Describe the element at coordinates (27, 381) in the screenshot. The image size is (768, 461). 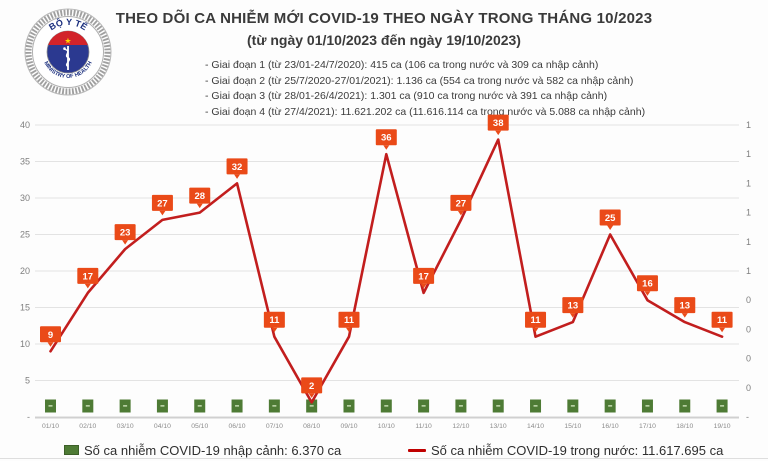
I see `y-axis-left-label: 5` at that location.